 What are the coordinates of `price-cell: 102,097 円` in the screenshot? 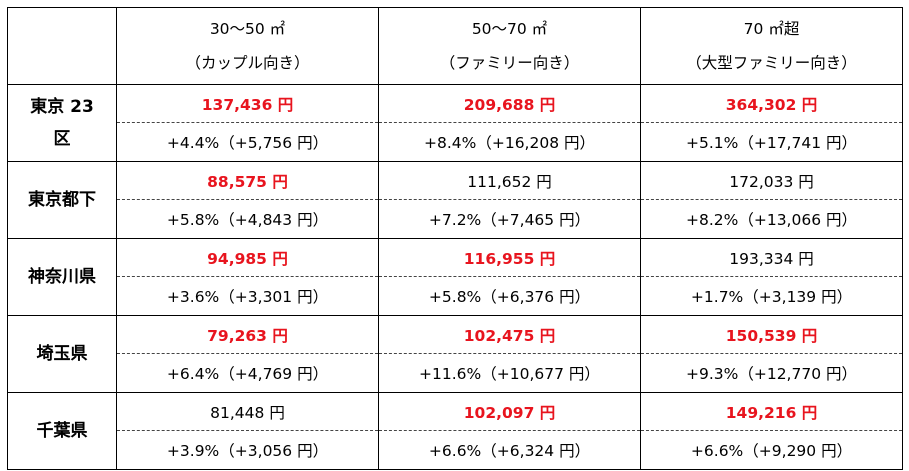 It's located at (509, 411).